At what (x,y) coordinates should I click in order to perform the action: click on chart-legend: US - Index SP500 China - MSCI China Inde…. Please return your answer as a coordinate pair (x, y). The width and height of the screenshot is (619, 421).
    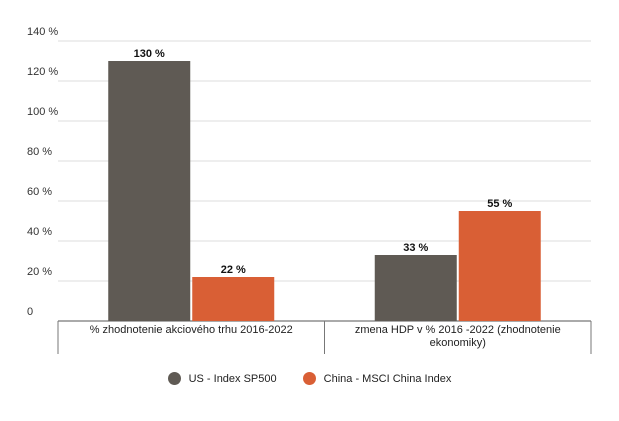
    Looking at the image, I should click on (309, 378).